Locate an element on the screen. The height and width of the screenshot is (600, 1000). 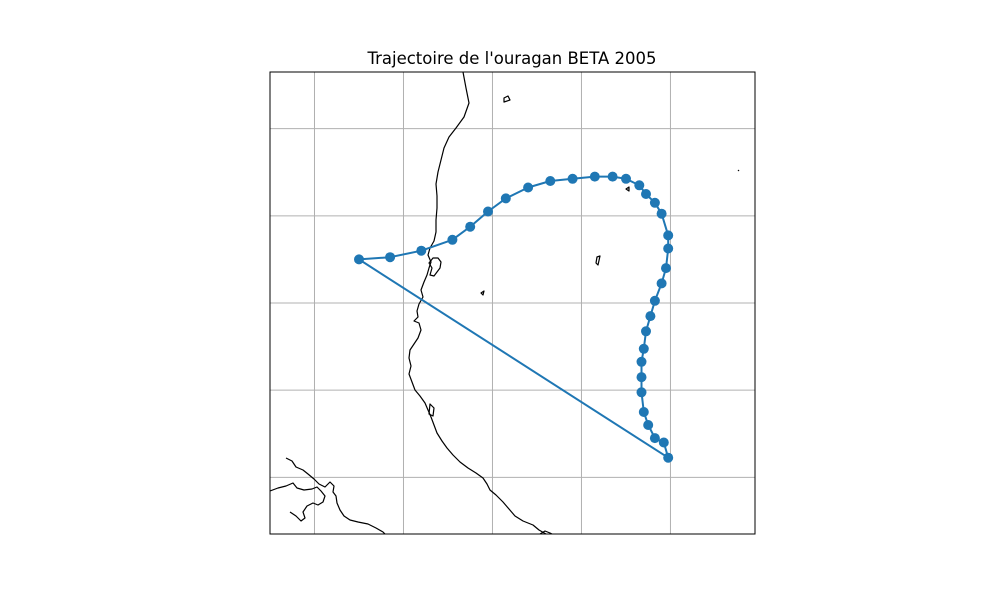
guajira-peninsula is located at coordinates (335, 495).